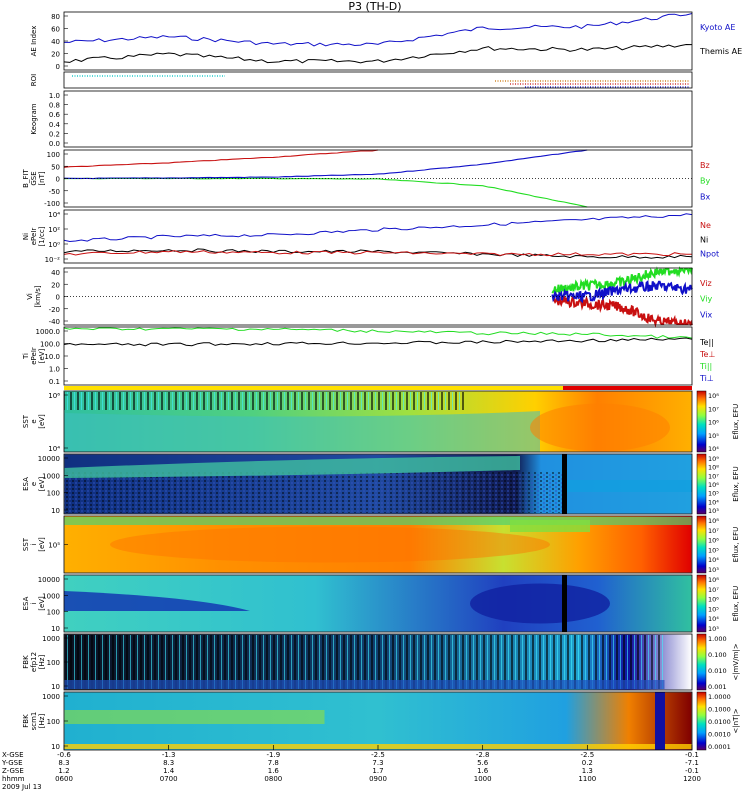 The image size is (750, 800). What do you see at coordinates (713, 409) in the screenshot?
I see `colorbar-tick-sst_e: 10⁷` at bounding box center [713, 409].